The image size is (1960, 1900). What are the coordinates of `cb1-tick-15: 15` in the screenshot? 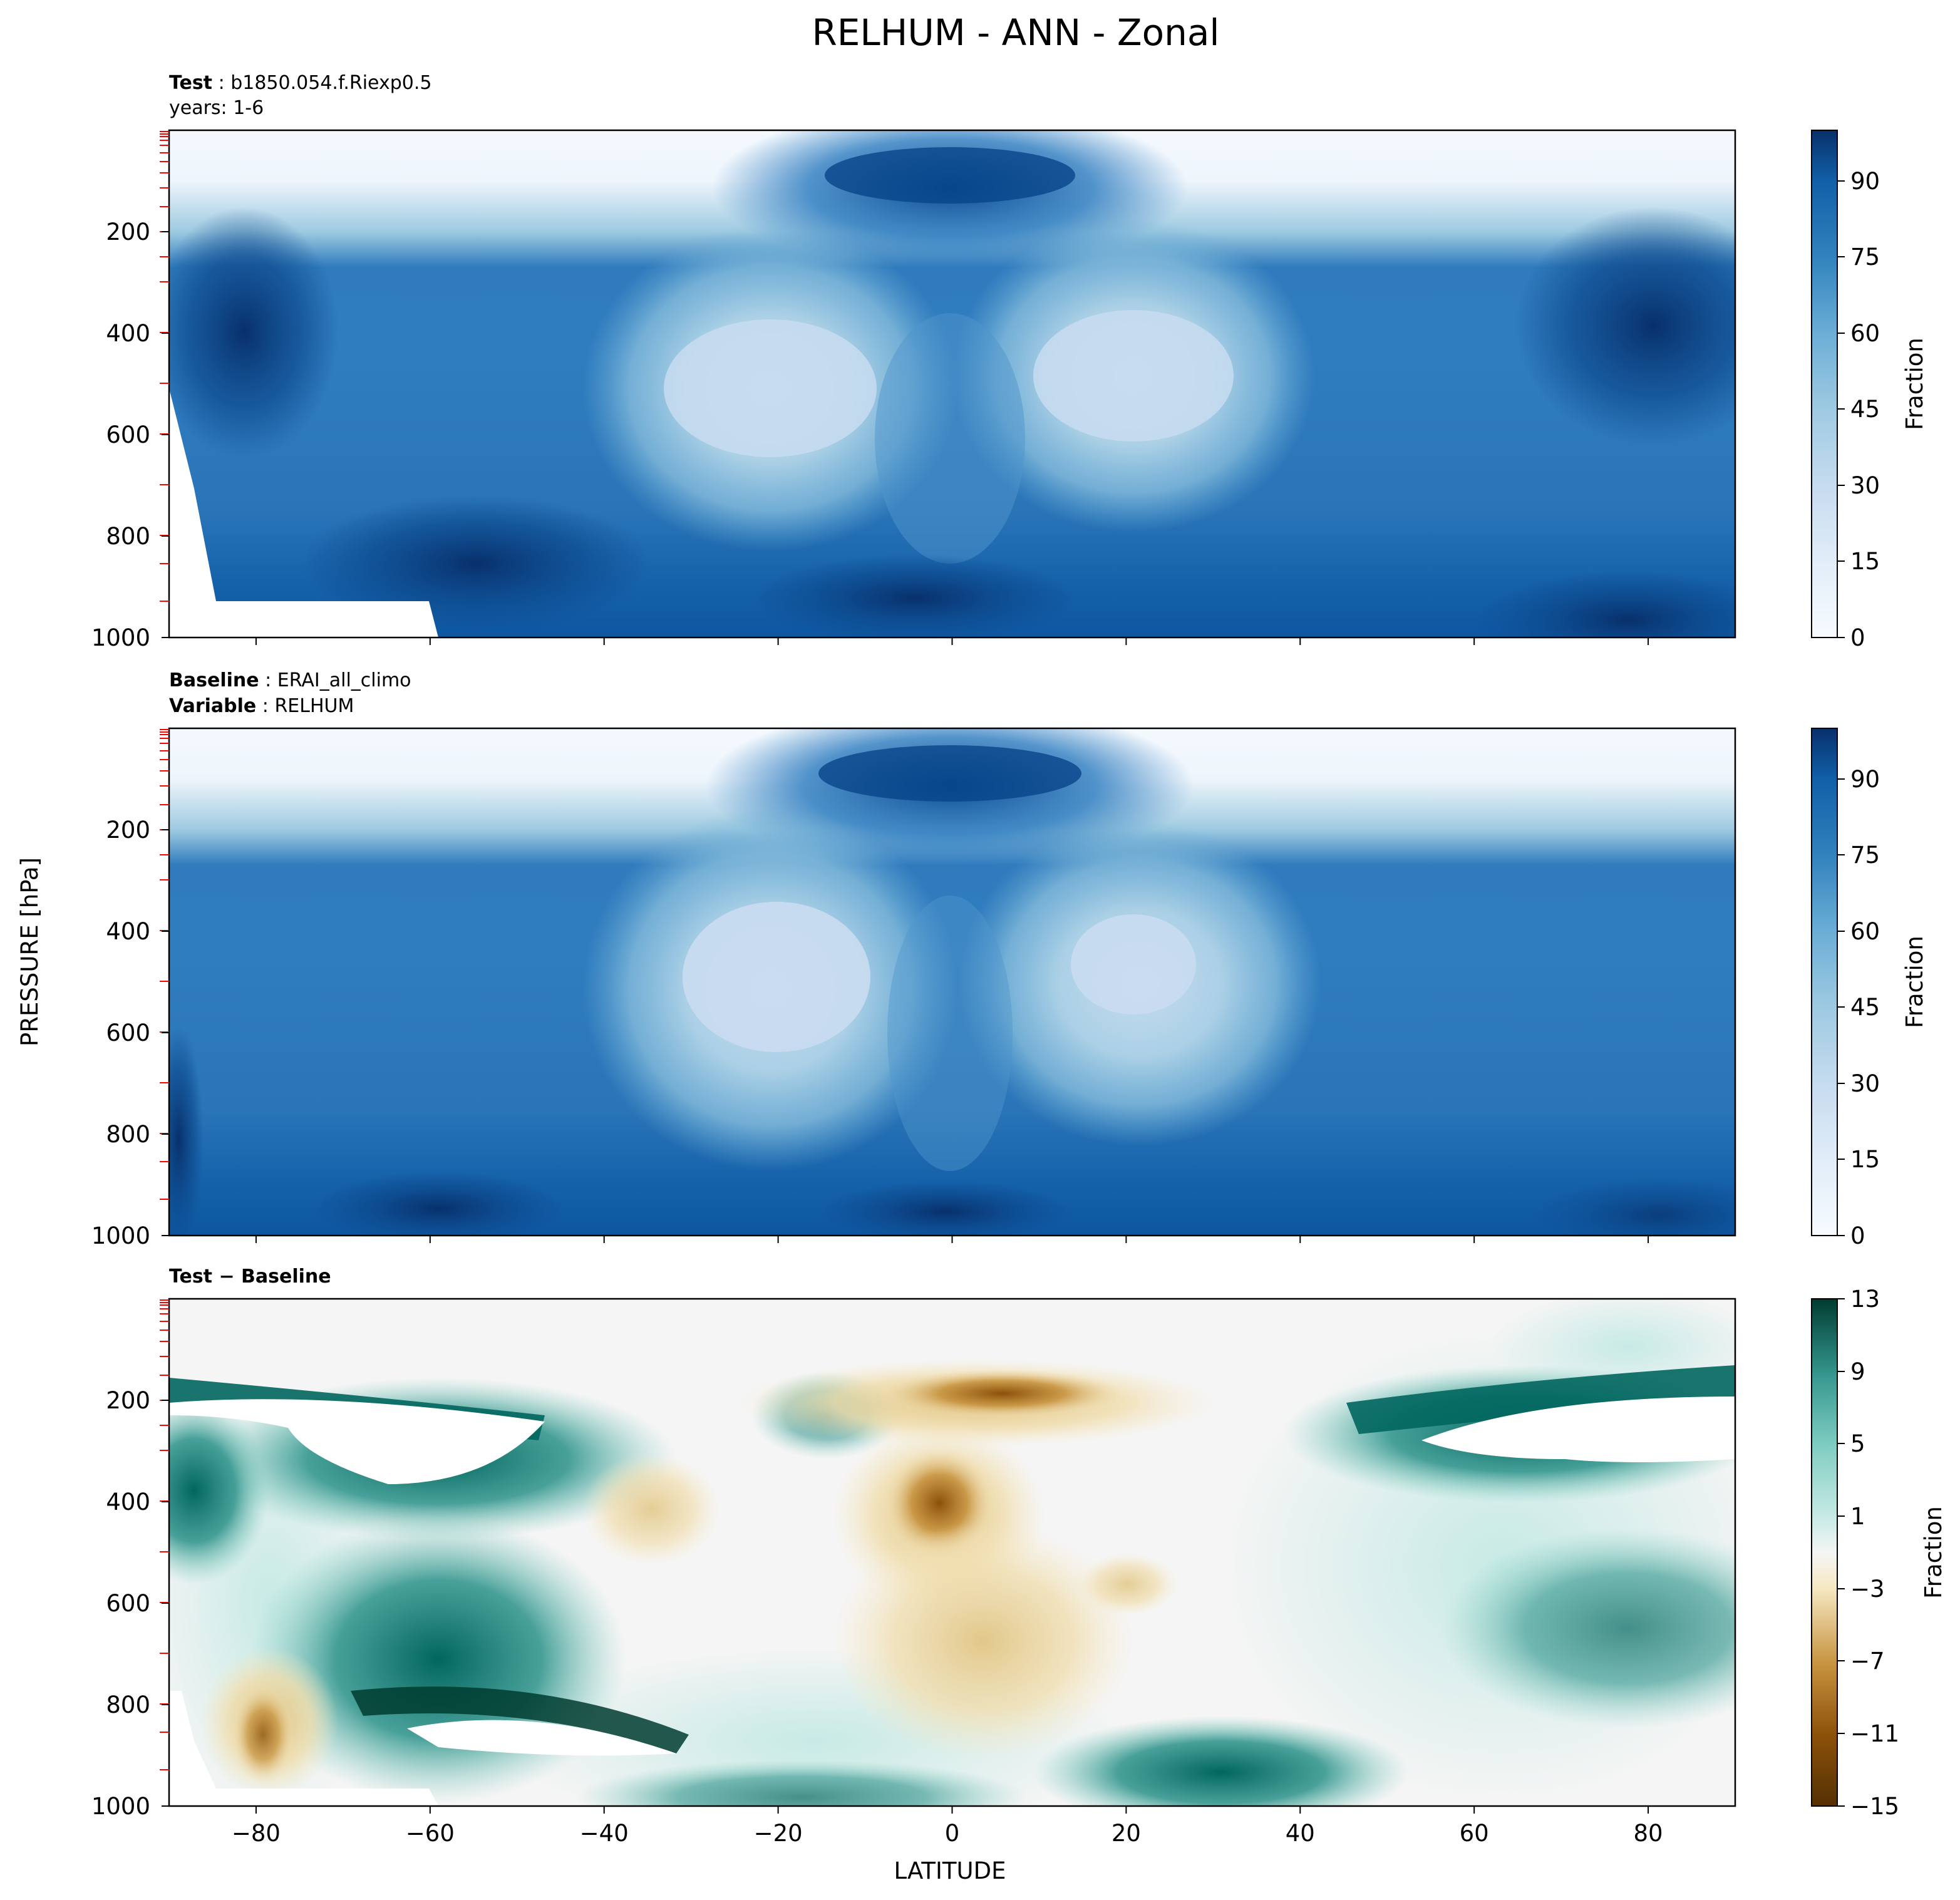 It's located at (1865, 561).